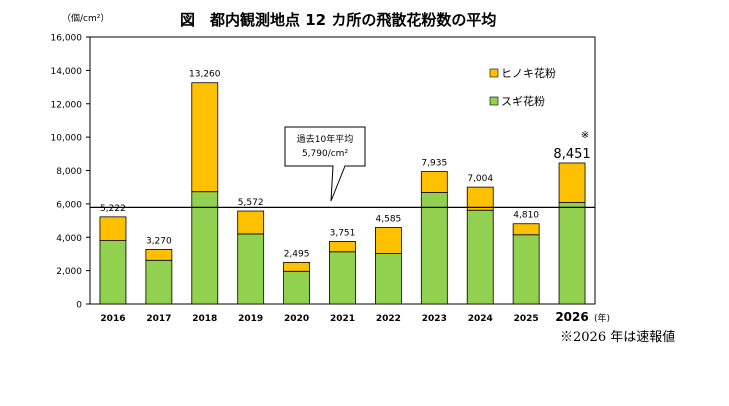 This screenshot has height=406, width=729. What do you see at coordinates (602, 318) in the screenshot?
I see `x-unit-label: (年)` at bounding box center [602, 318].